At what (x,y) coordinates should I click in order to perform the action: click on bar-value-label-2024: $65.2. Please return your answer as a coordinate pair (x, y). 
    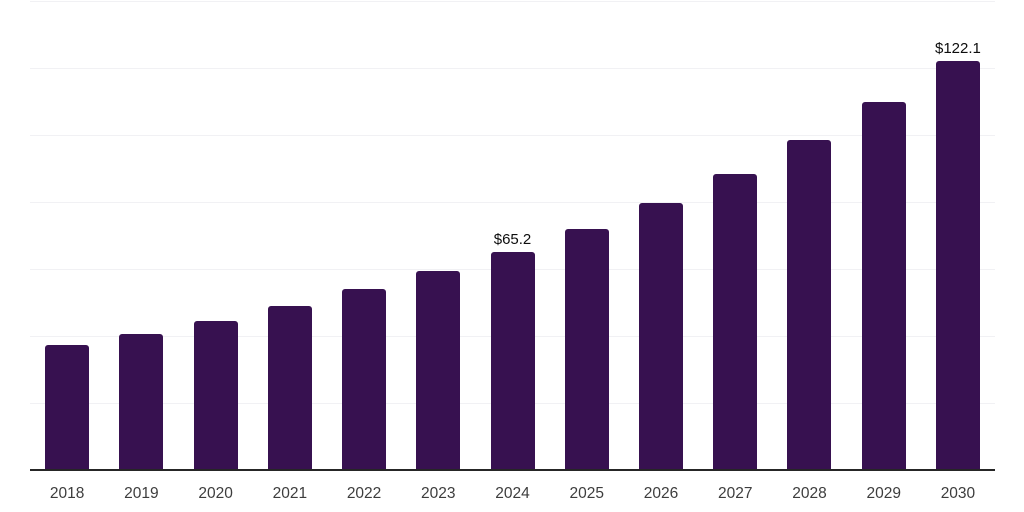
    Looking at the image, I should click on (512, 239).